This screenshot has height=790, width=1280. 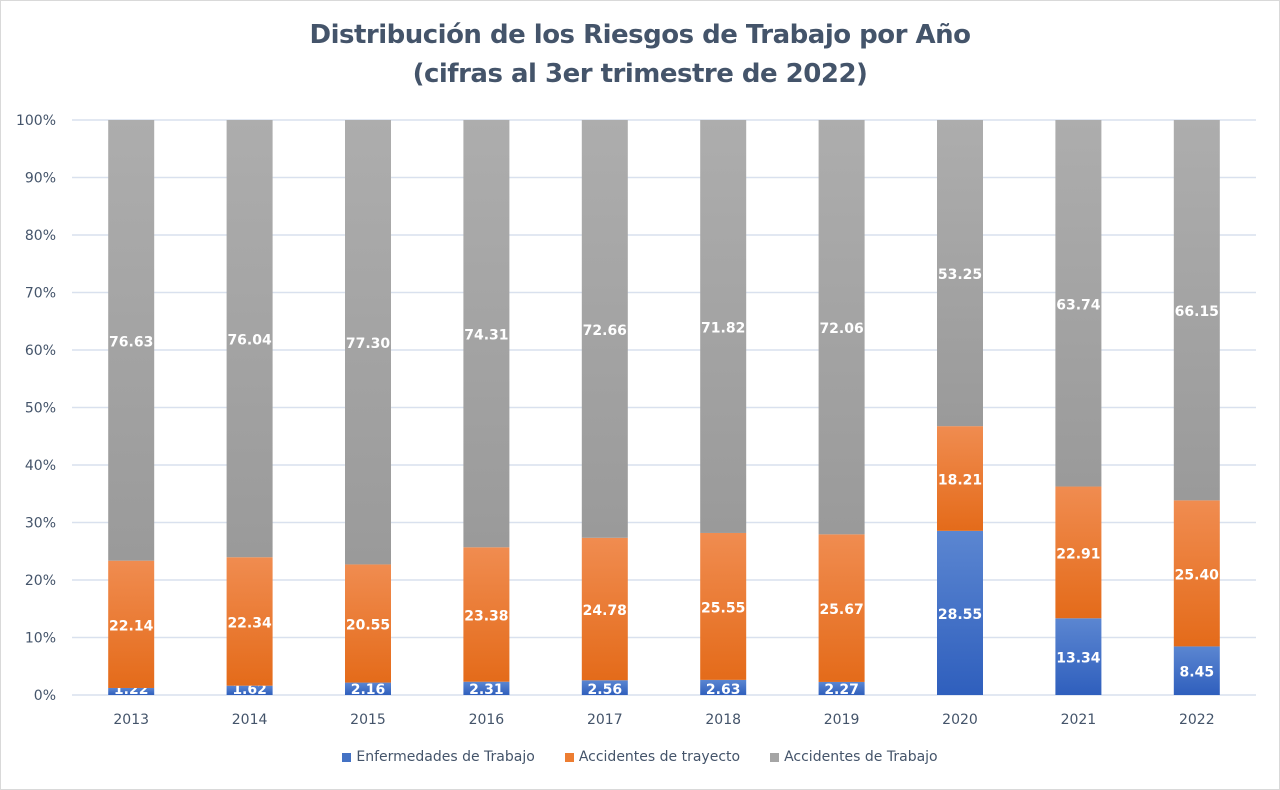 What do you see at coordinates (960, 615) in the screenshot?
I see `data-label: 28.55` at bounding box center [960, 615].